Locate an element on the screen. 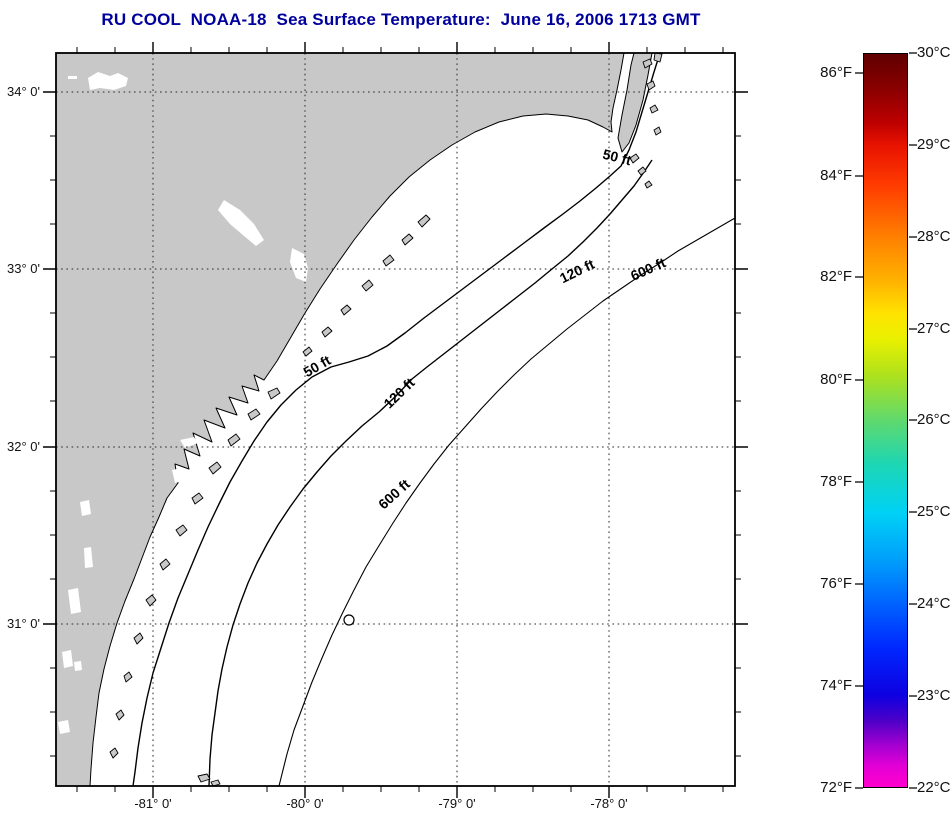  y-tick-label-33: 33° 0' is located at coordinates (23, 268).